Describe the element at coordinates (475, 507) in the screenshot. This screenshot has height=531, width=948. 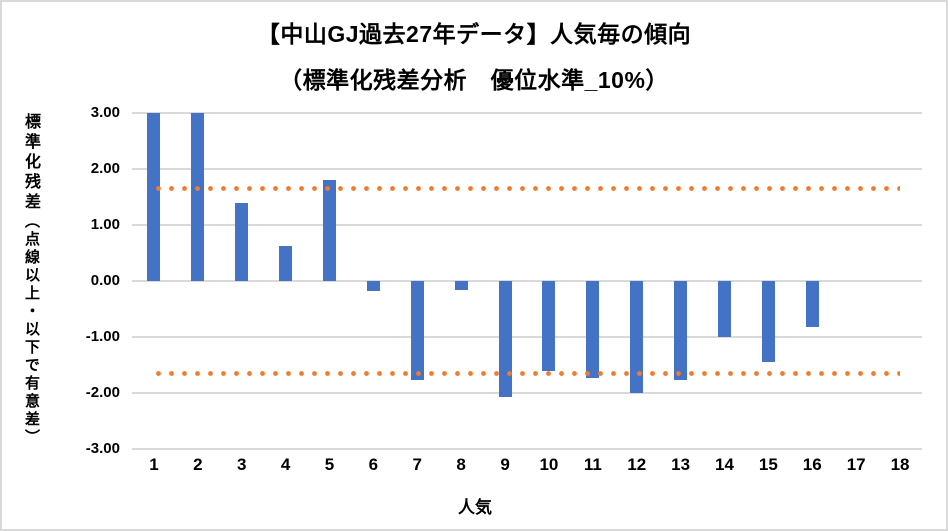
I see `x-axis-title: 人気` at that location.